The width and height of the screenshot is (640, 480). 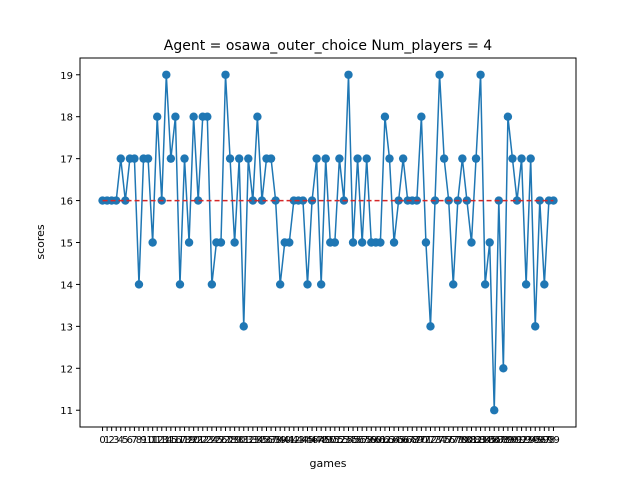 What do you see at coordinates (325, 440) in the screenshot?
I see `x-tick-label: 49` at bounding box center [325, 440].